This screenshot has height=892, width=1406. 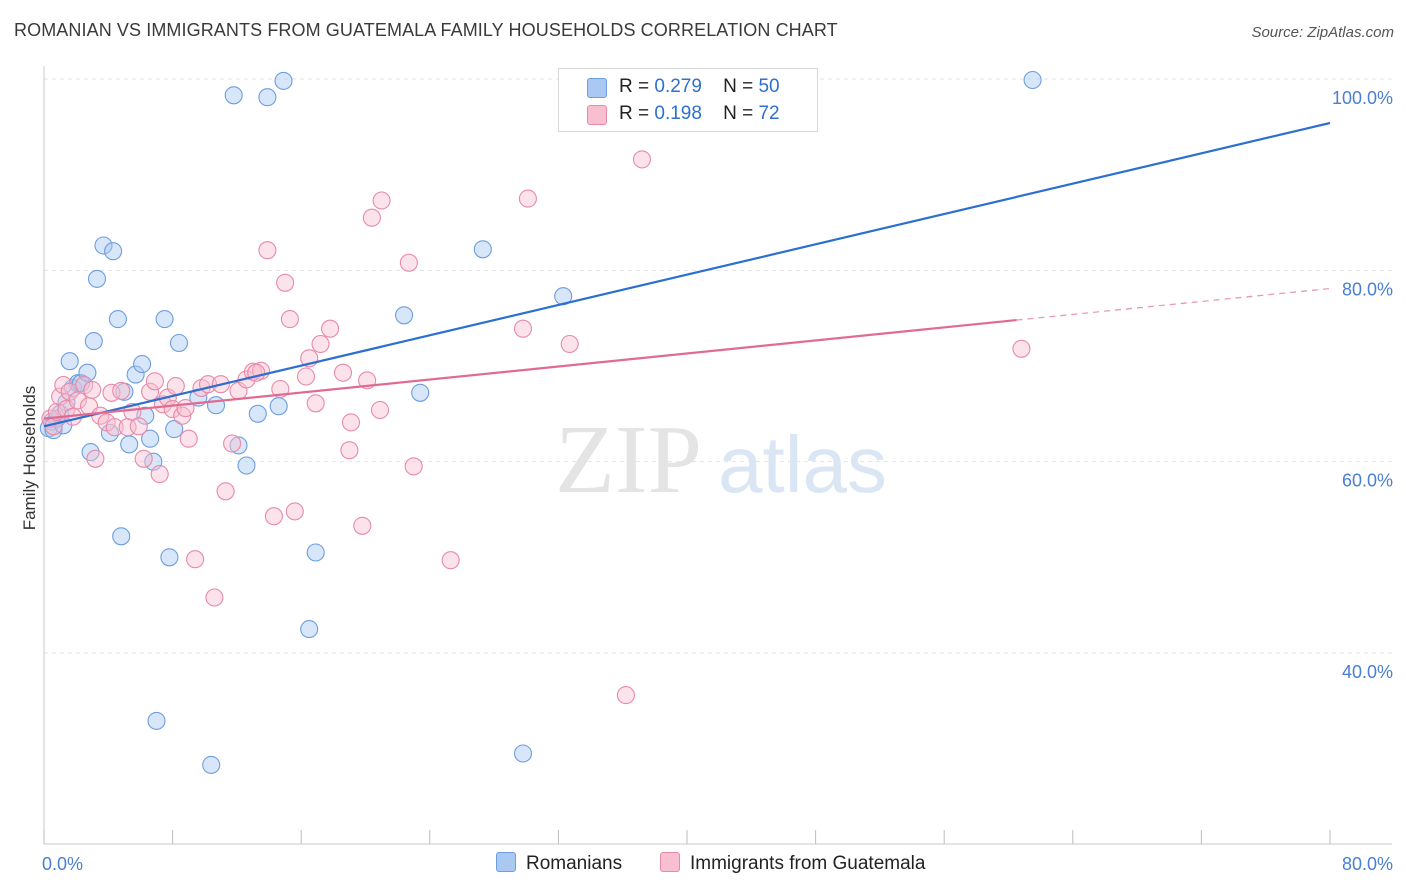 What do you see at coordinates (1367, 289) in the screenshot?
I see `y-tick-label: 80.0%` at bounding box center [1367, 289].